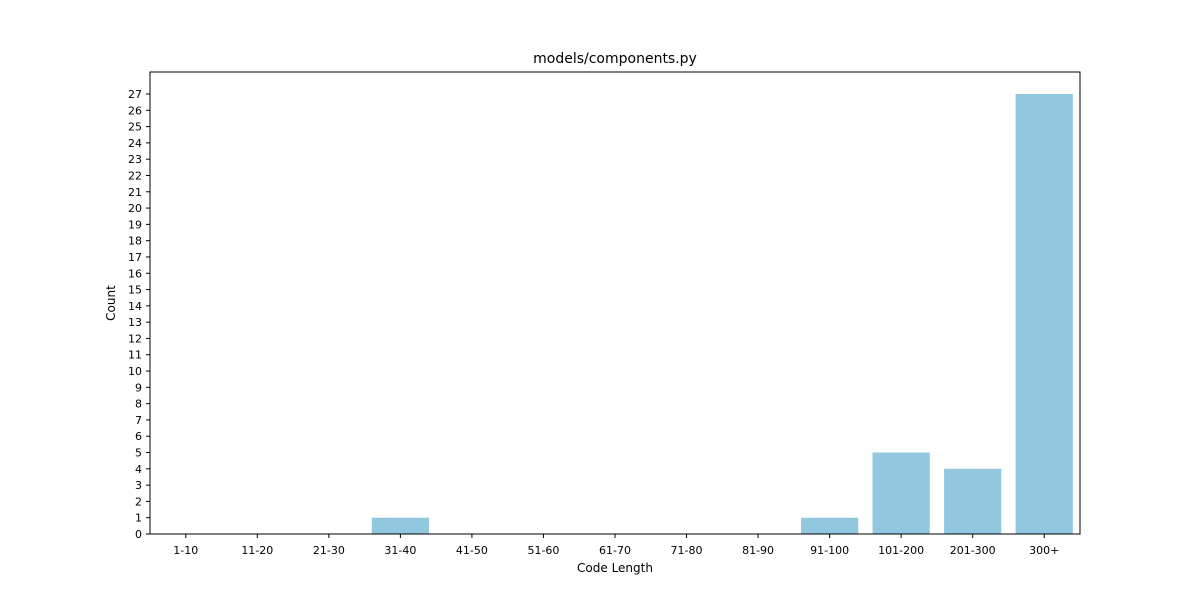 The width and height of the screenshot is (1200, 600). I want to click on x-tick-label: 41-50, so click(472, 550).